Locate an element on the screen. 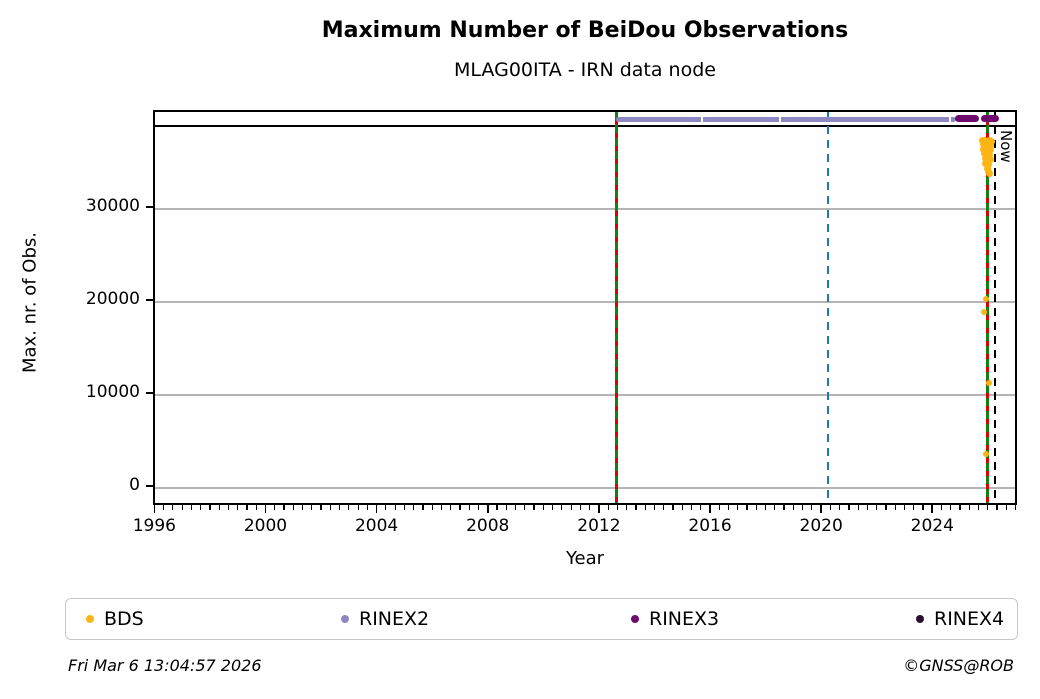  rinex2-band-gap is located at coordinates (702, 119).